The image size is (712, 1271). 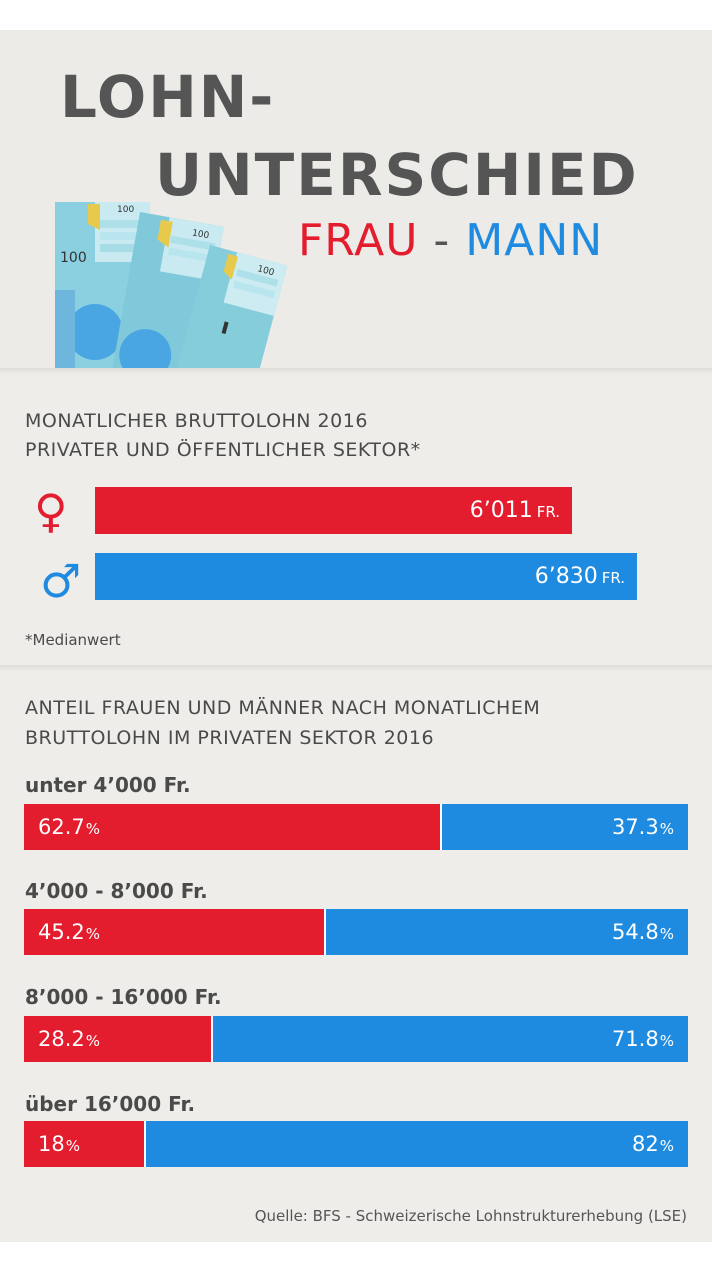 I want to click on share-number: 28.2, so click(x=61, y=1039).